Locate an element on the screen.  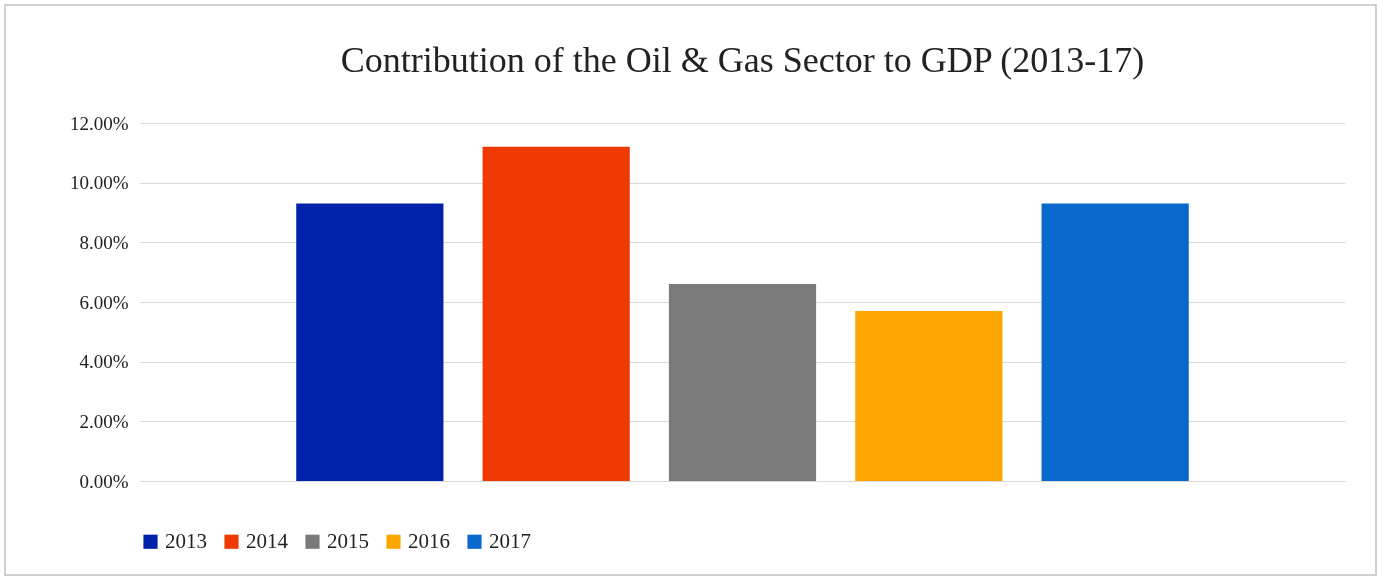
y-tick-label: 0.00% is located at coordinates (104, 481).